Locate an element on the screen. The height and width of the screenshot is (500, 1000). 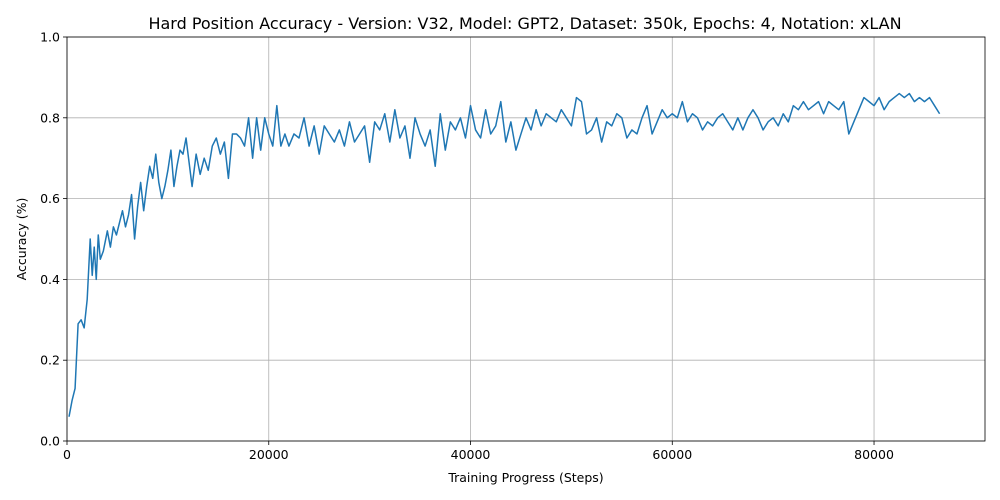
x-axis-label: Training Progress (Steps) is located at coordinates (525, 477).